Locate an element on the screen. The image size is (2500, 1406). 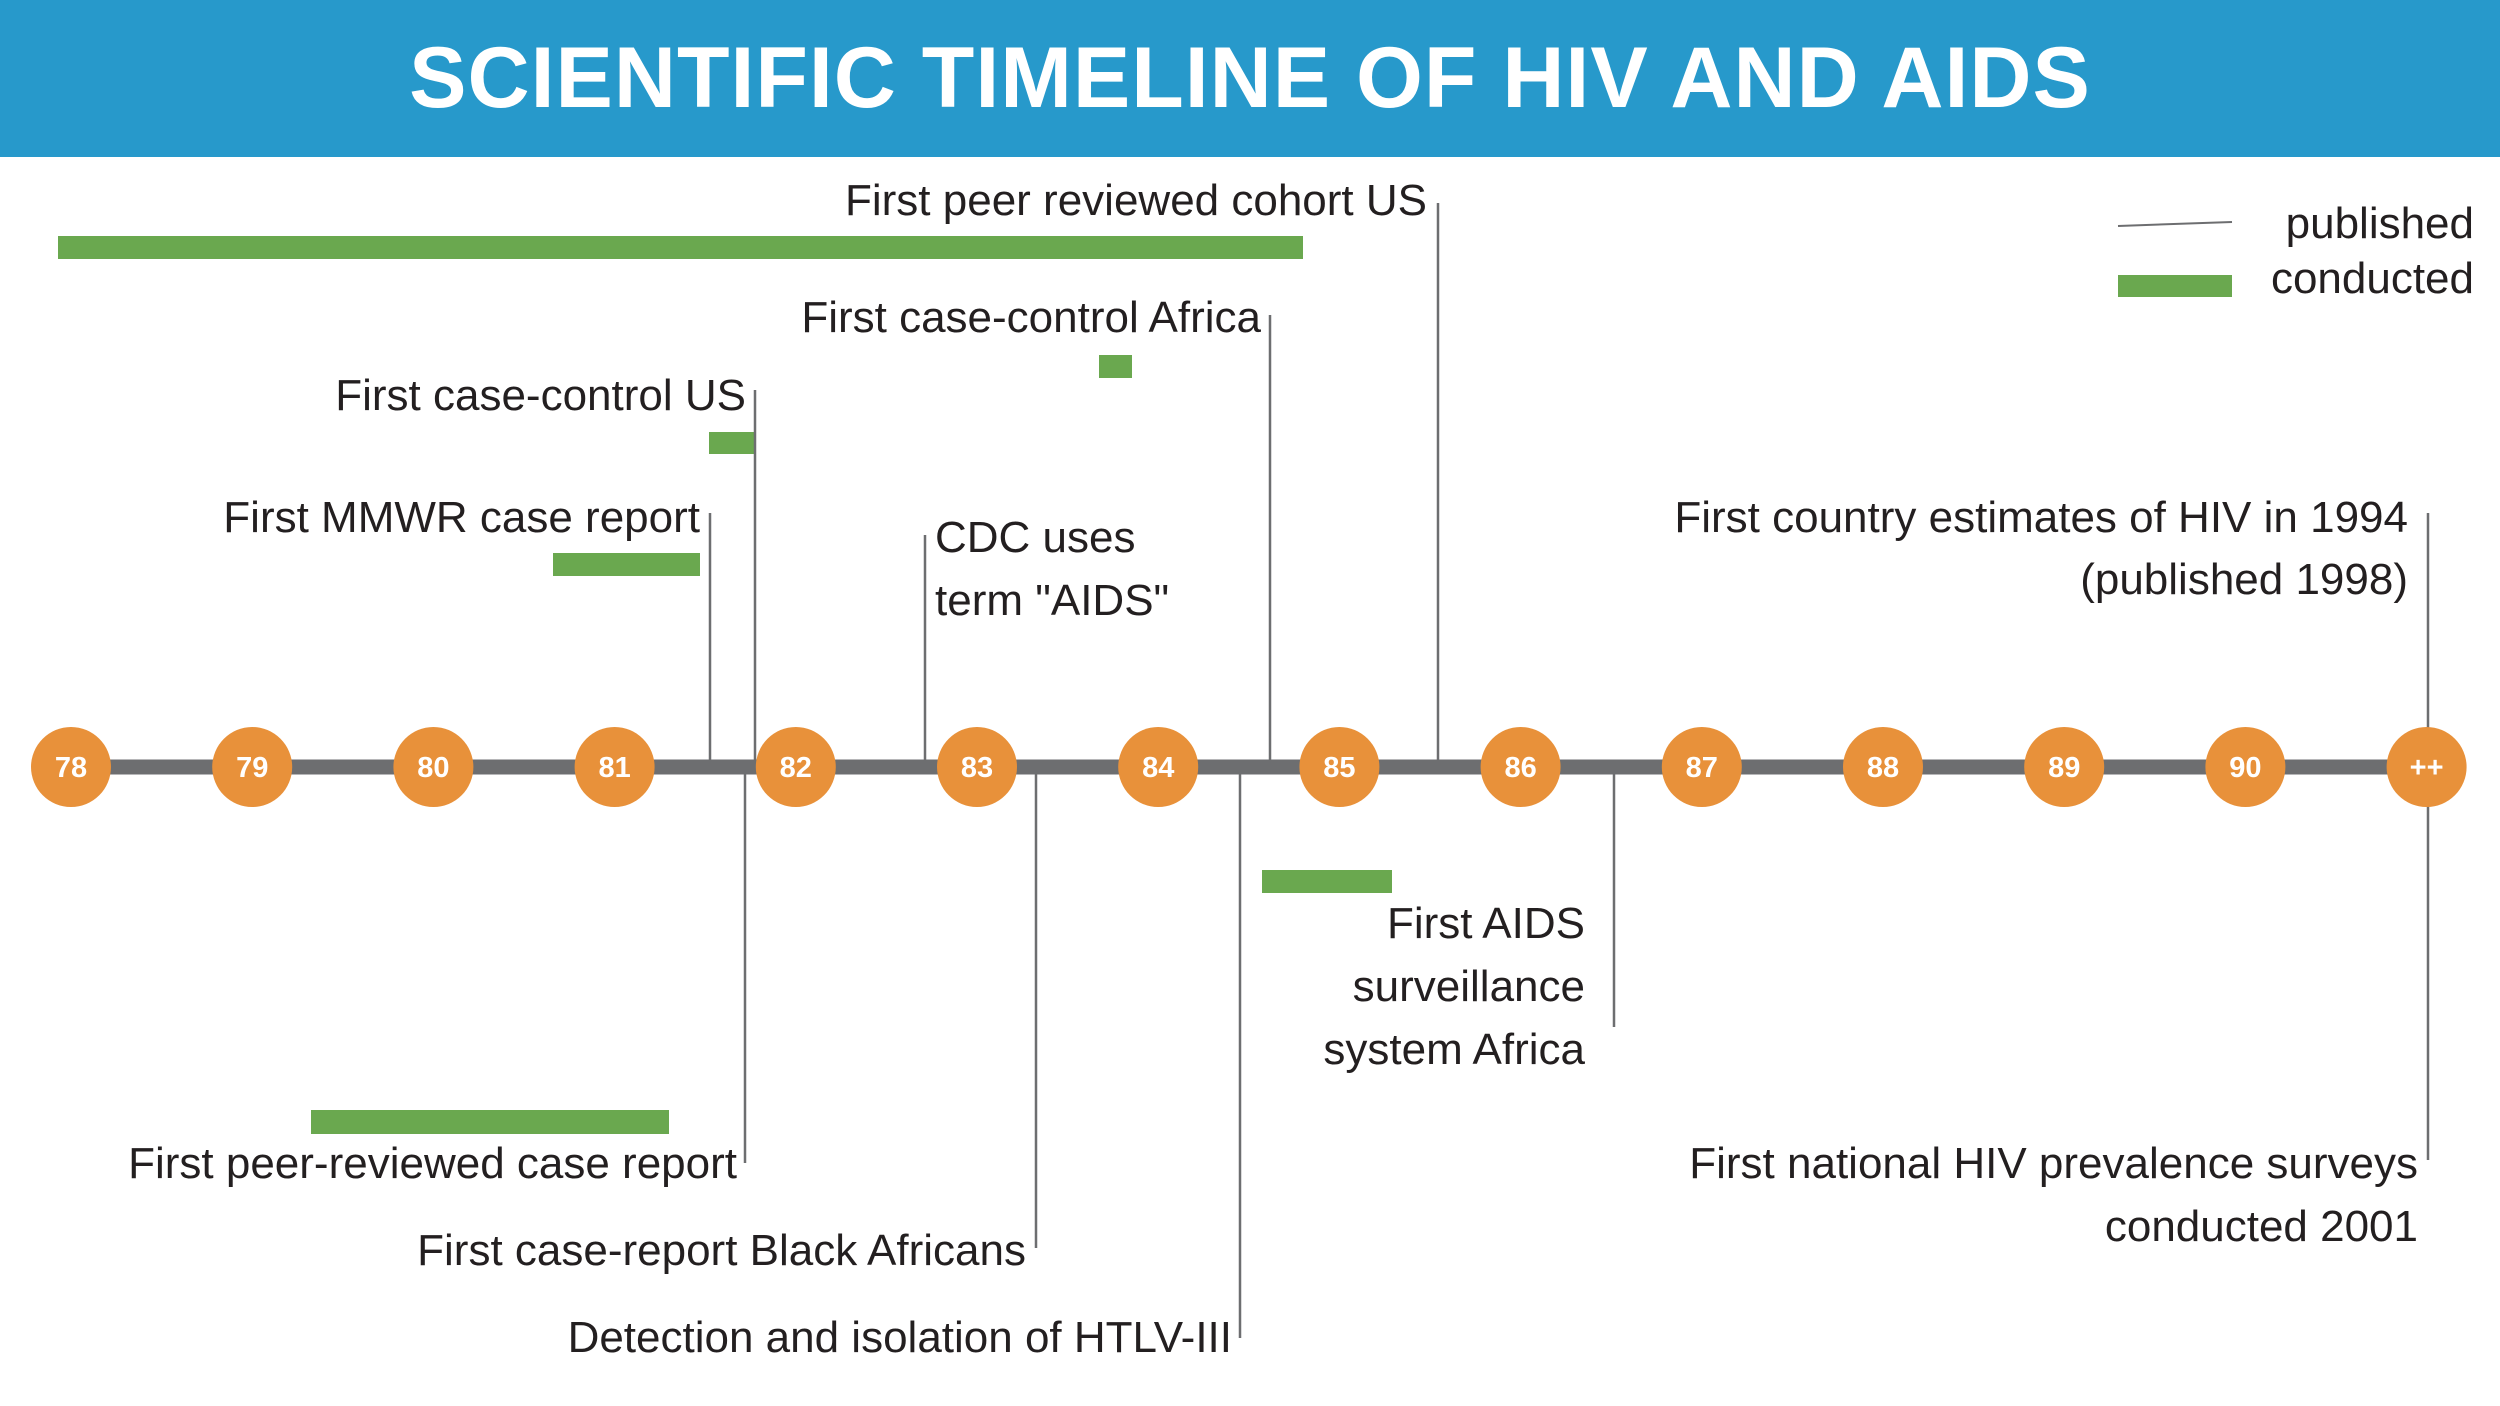
label-prevalence-line2: conducted 2001 is located at coordinates (2261, 1226).